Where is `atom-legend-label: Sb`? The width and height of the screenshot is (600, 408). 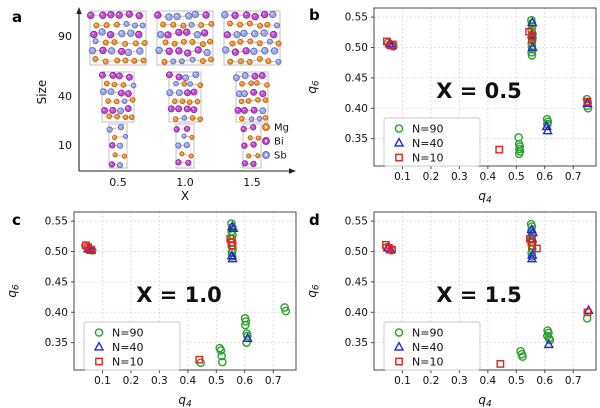
atom-legend-label: Sb is located at coordinates (280, 156).